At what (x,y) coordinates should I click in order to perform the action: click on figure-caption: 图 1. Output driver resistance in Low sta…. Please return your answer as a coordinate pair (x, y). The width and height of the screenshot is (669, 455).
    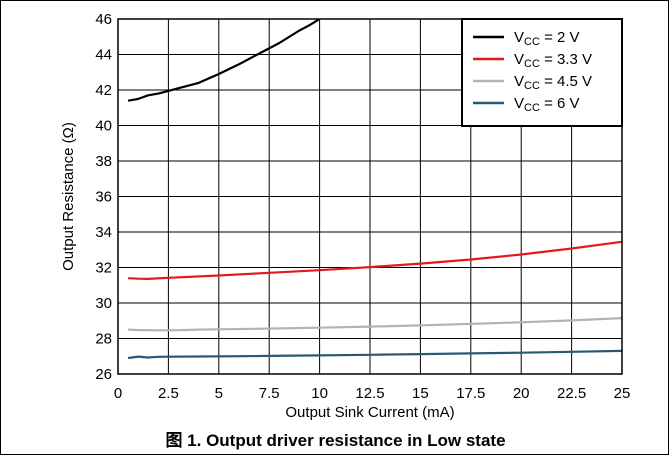
    Looking at the image, I should click on (335, 440).